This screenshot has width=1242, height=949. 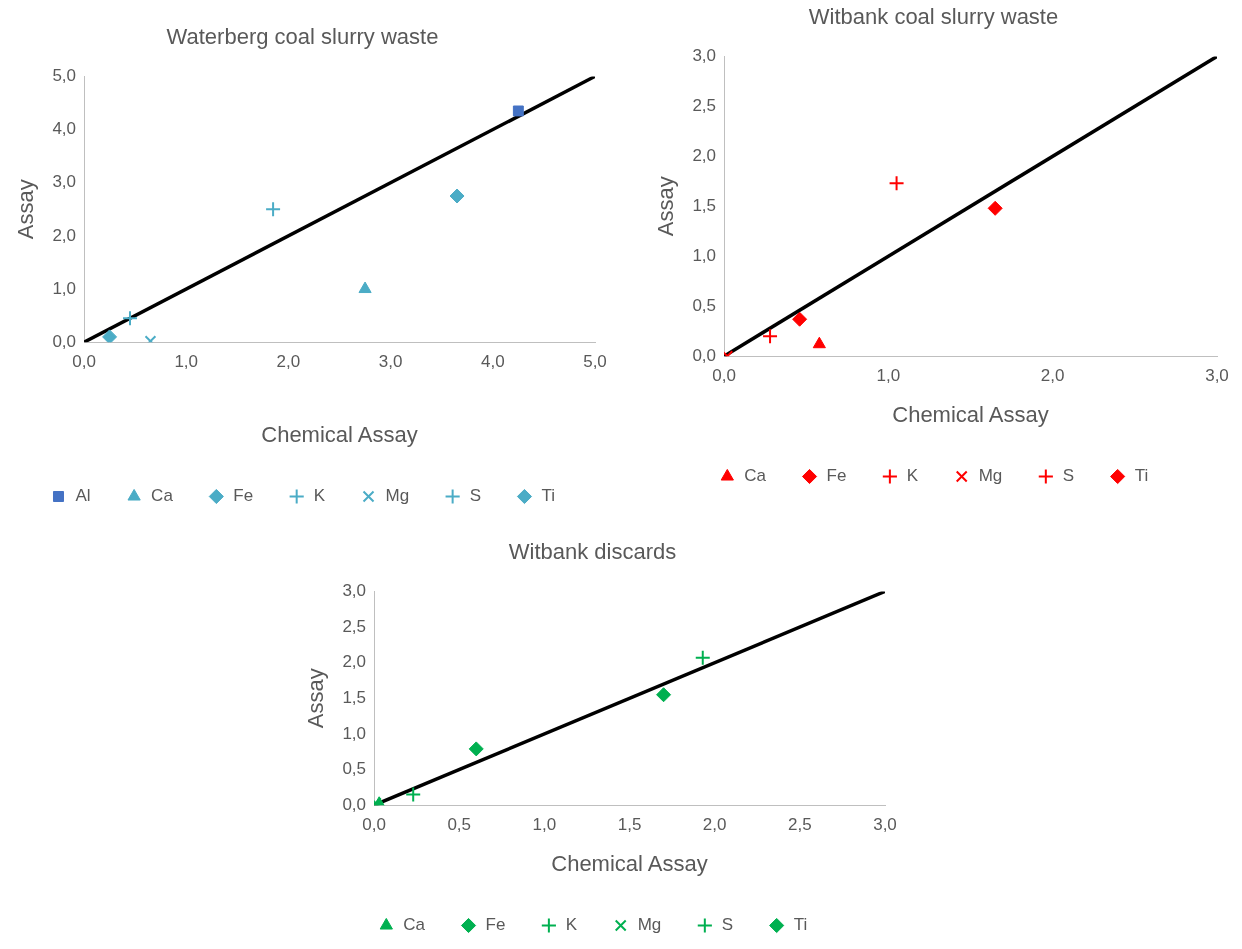 What do you see at coordinates (302, 37) in the screenshot?
I see `chart-title: Waterberg coal slurry waste` at bounding box center [302, 37].